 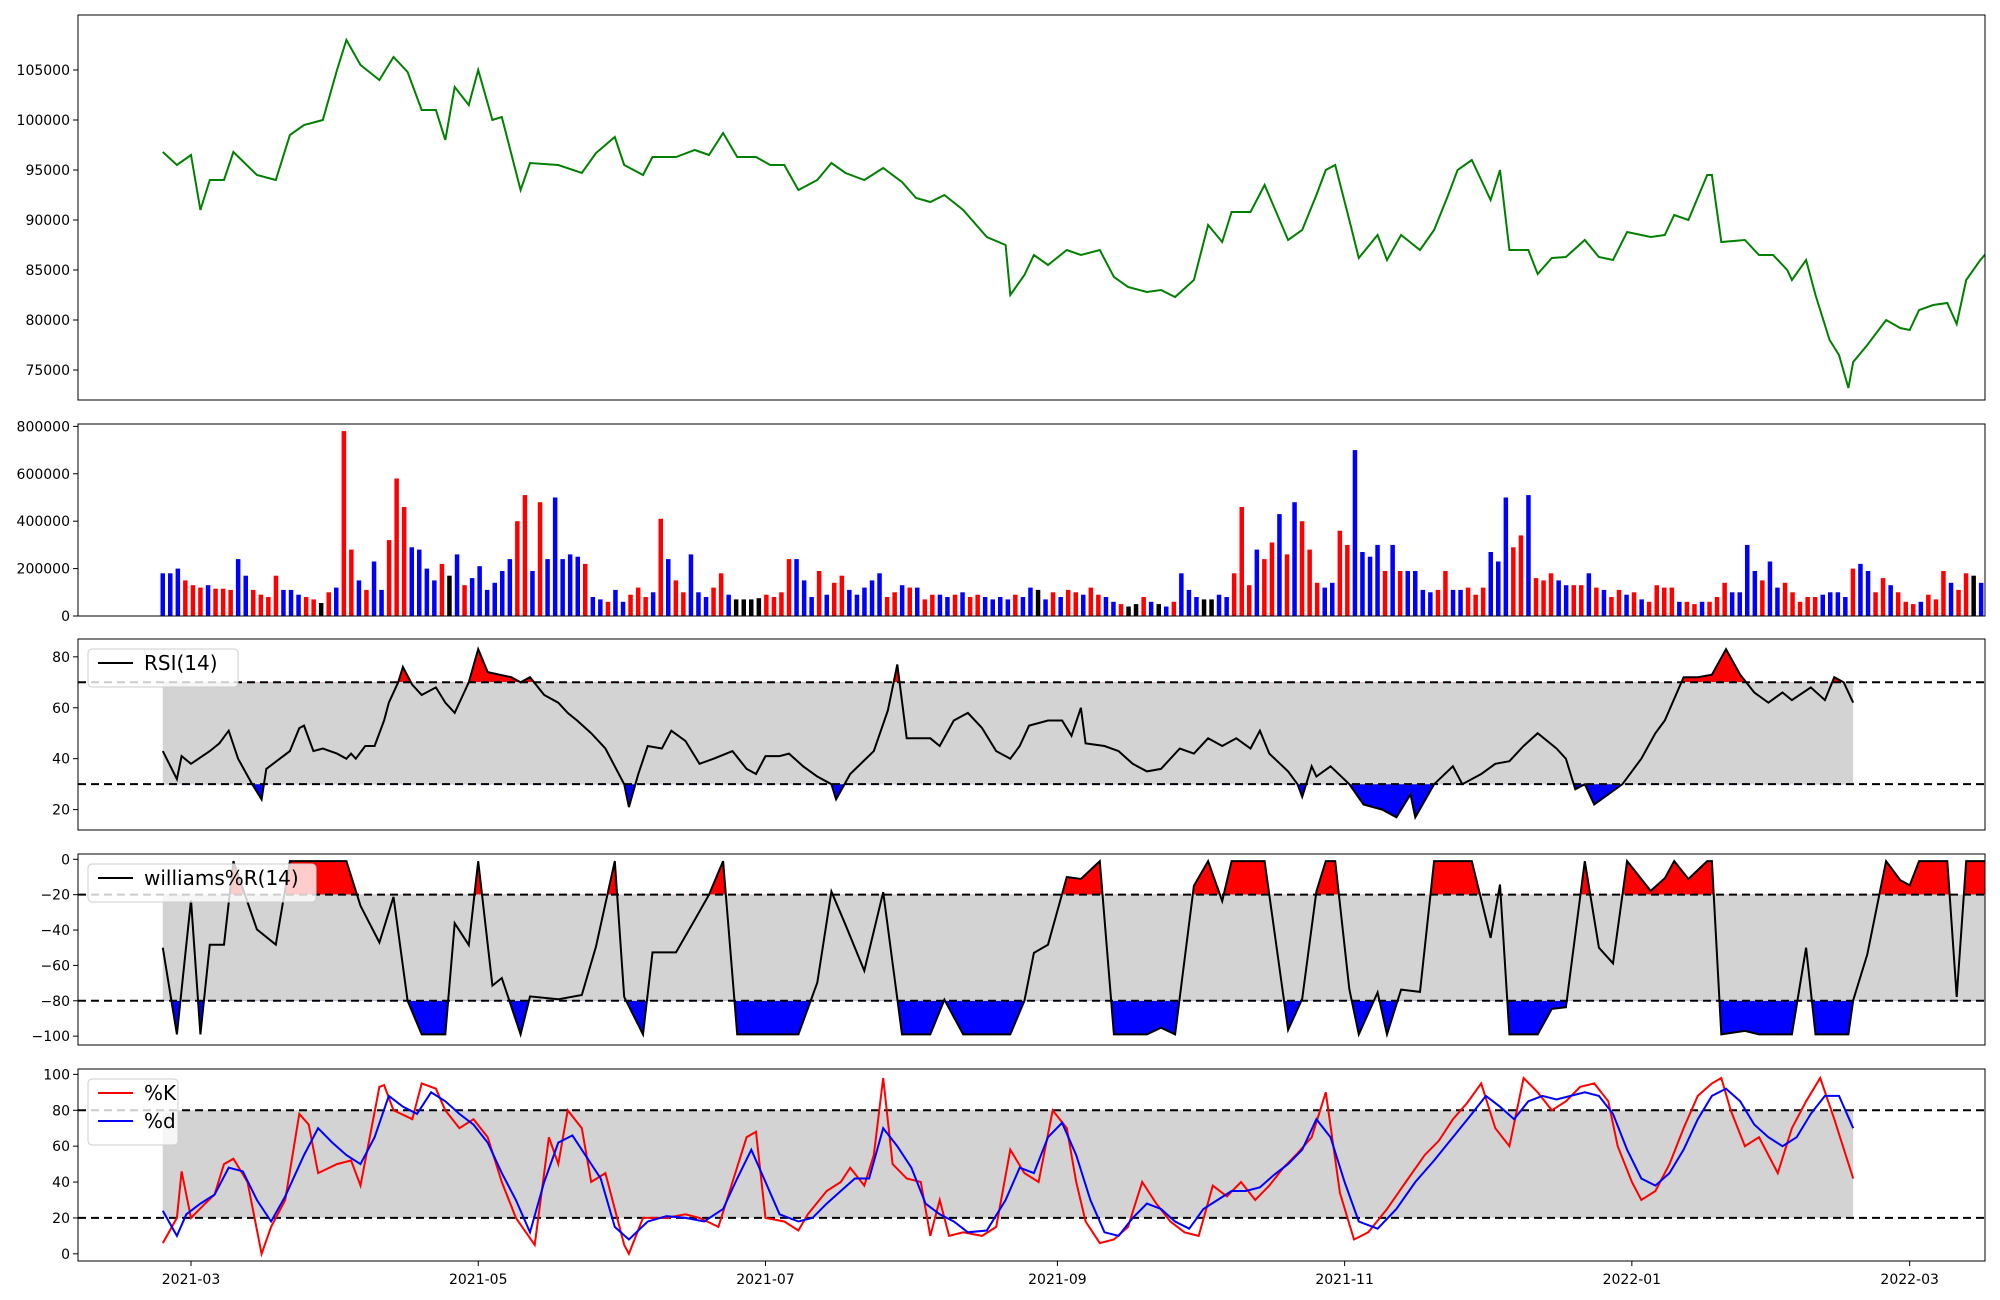 What do you see at coordinates (55, 966) in the screenshot?
I see `williams-ytick-label: −60` at bounding box center [55, 966].